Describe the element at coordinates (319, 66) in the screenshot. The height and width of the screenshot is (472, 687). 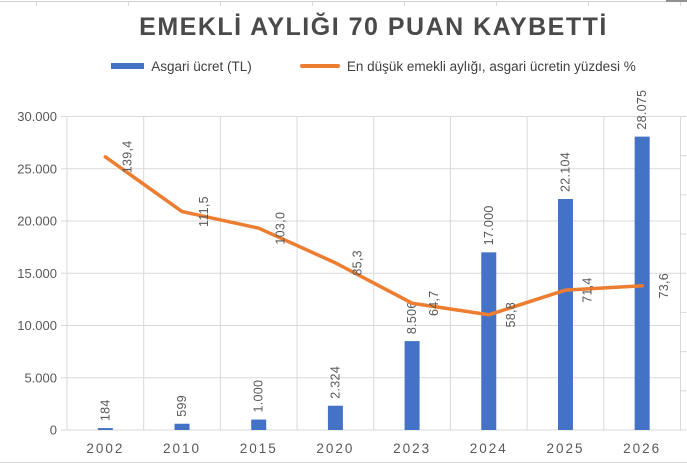
I see `line-series-swatch` at that location.